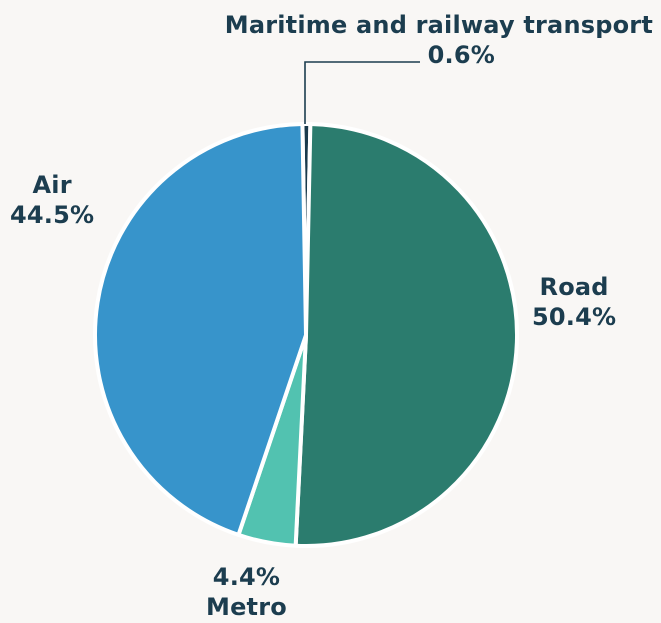 Image resolution: width=661 pixels, height=623 pixels. I want to click on label-road-name: Road, so click(574, 287).